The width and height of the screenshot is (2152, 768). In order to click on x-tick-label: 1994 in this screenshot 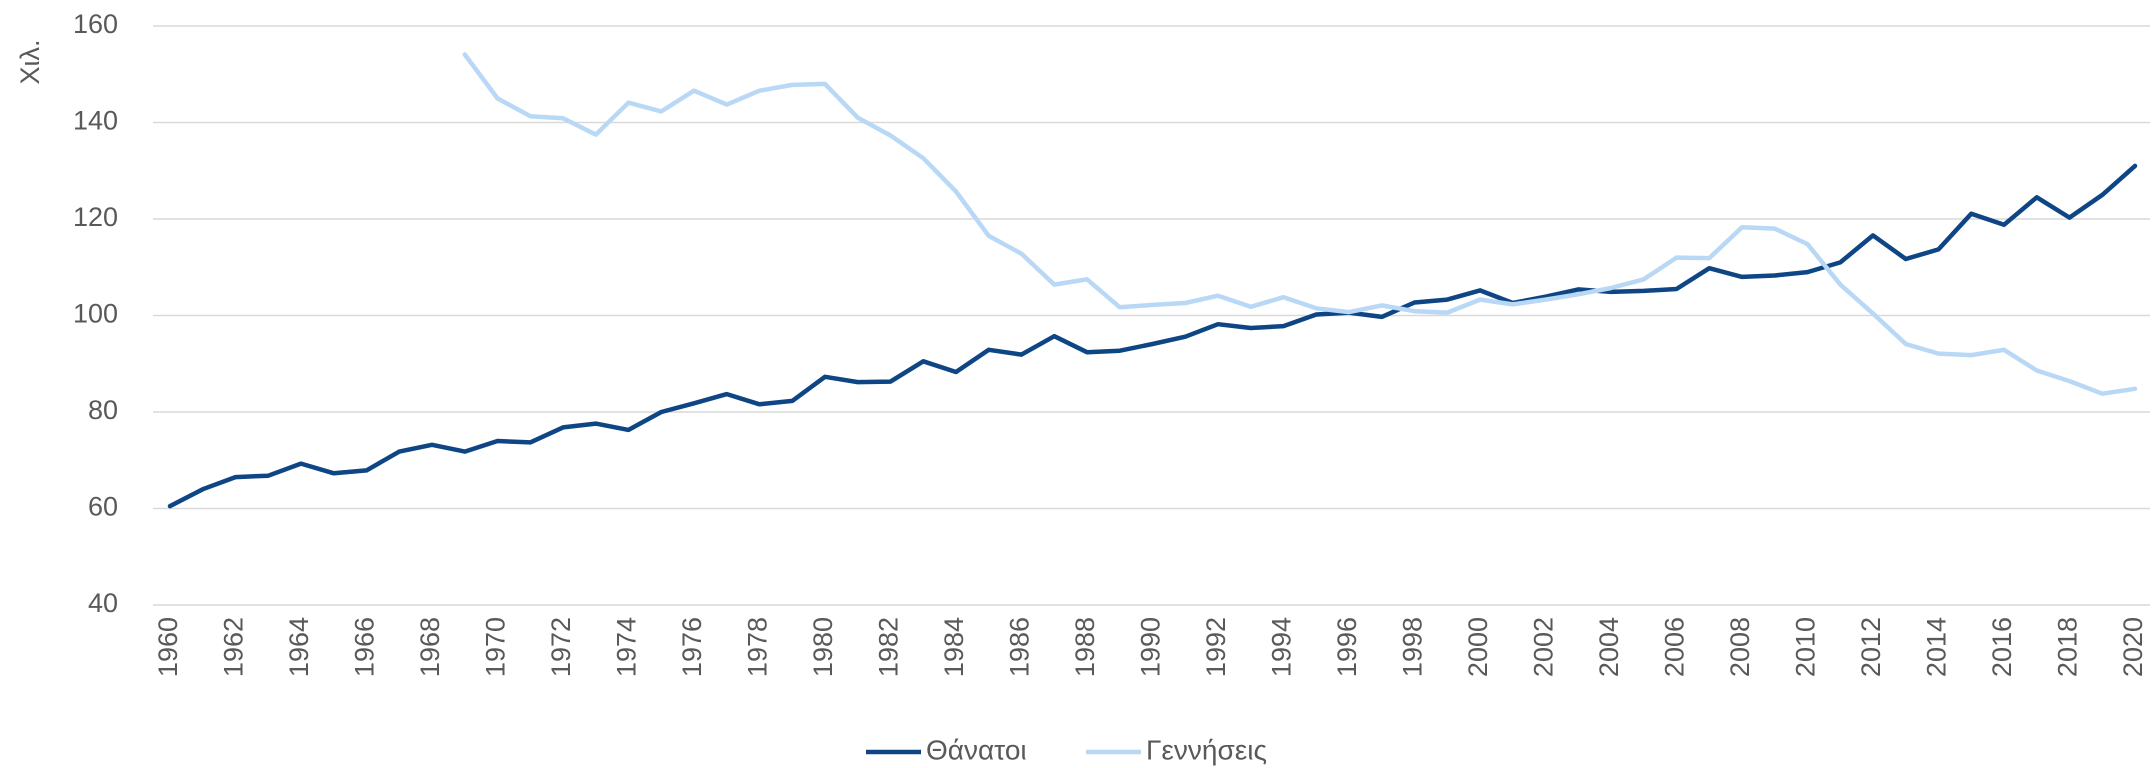, I will do `click(1282, 647)`.